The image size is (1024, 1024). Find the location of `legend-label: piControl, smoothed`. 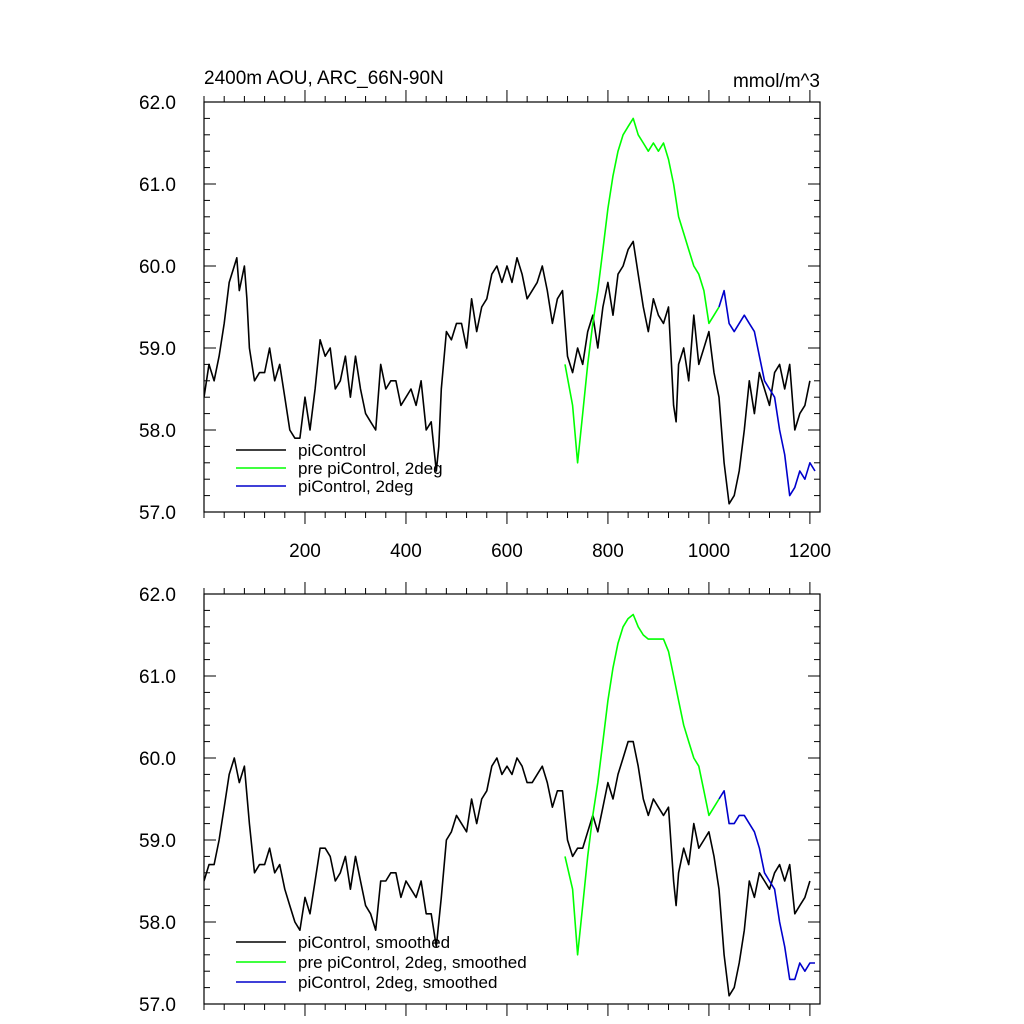

legend-label: piControl, smoothed is located at coordinates (374, 942).